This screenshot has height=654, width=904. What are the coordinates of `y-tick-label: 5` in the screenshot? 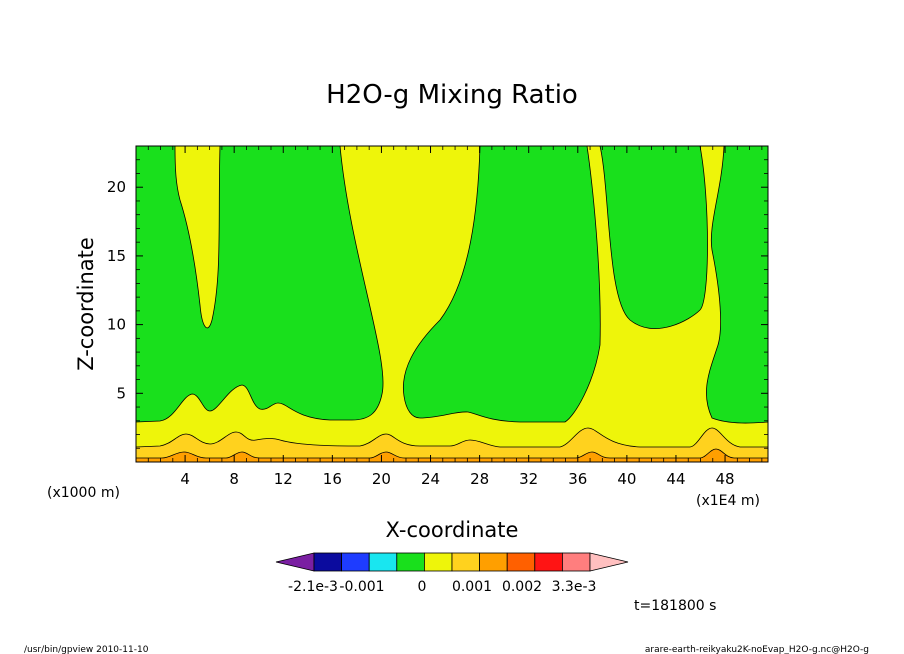 It's located at (121, 393).